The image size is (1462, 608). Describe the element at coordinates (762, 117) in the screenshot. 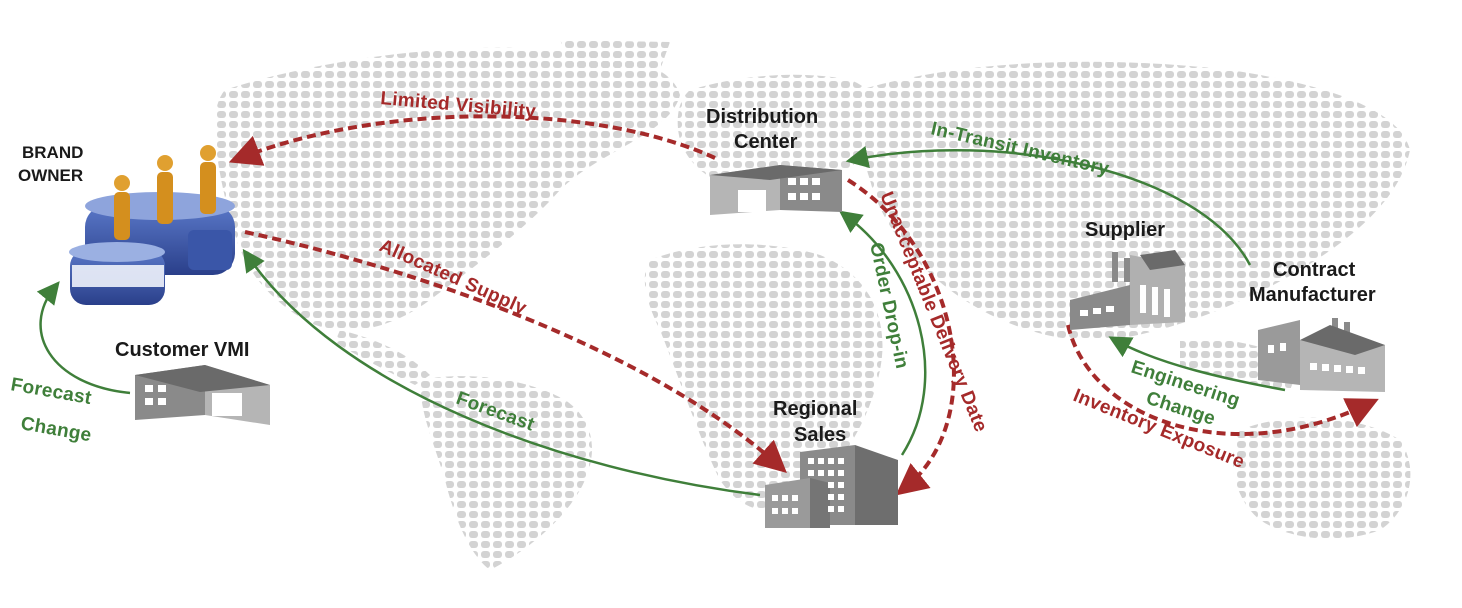

I see `distribution-center-label-line1: Distribution` at that location.